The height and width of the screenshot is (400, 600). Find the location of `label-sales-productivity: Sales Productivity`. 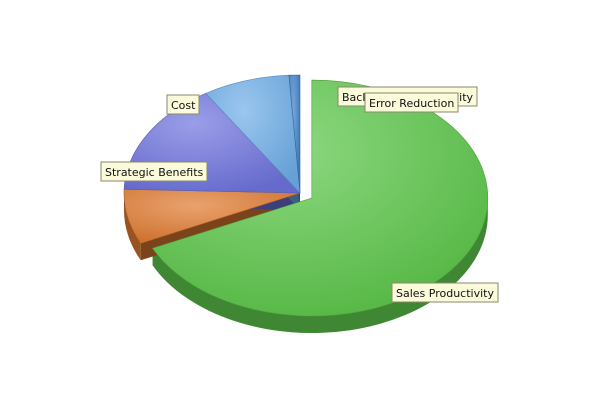

label-sales-productivity: Sales Productivity is located at coordinates (445, 292).